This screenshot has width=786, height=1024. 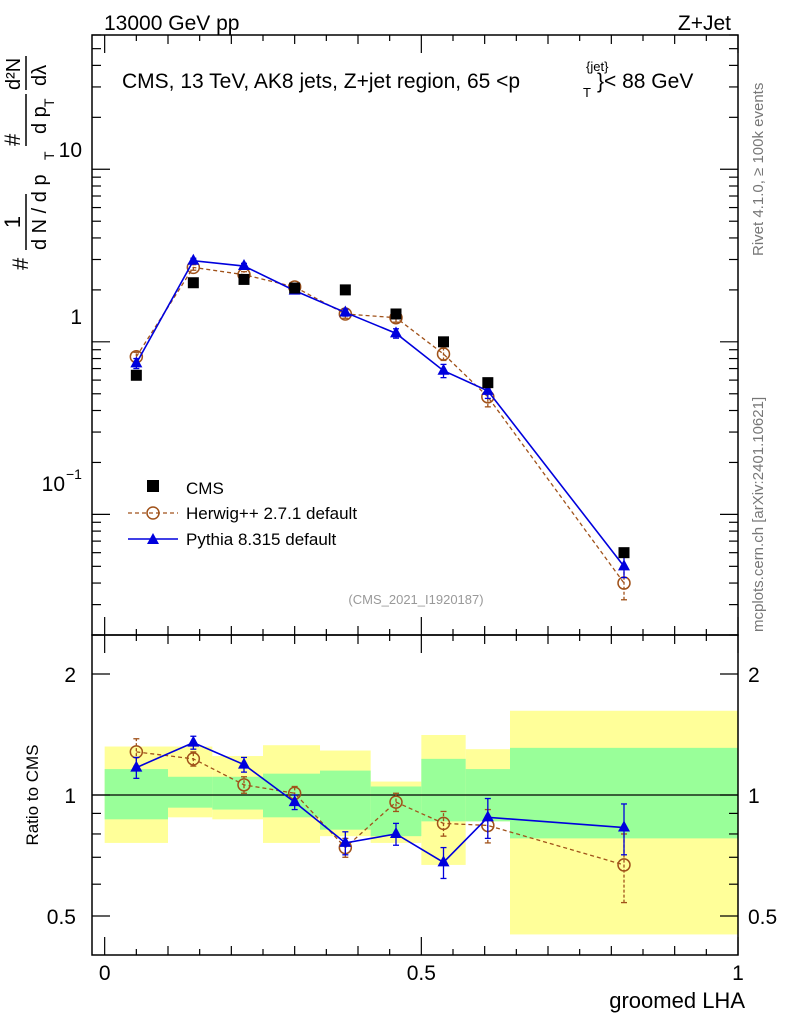 I want to click on process-label: Z+Jet, so click(x=704, y=23).